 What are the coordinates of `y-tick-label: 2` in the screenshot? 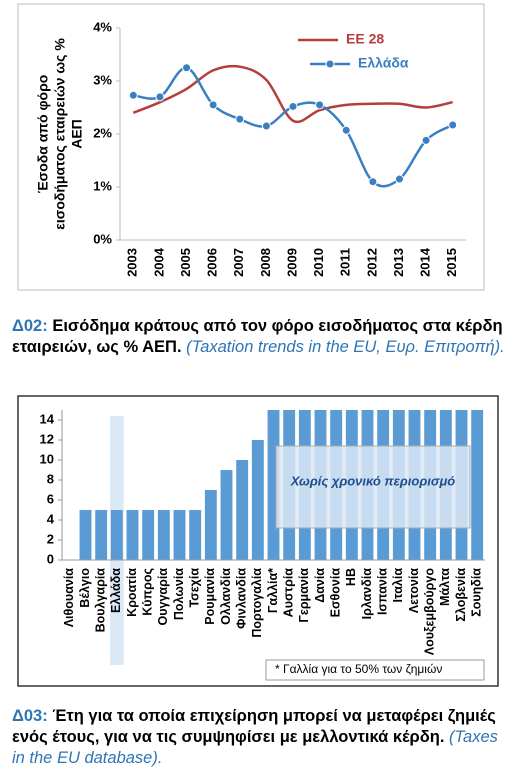 It's located at (50, 538).